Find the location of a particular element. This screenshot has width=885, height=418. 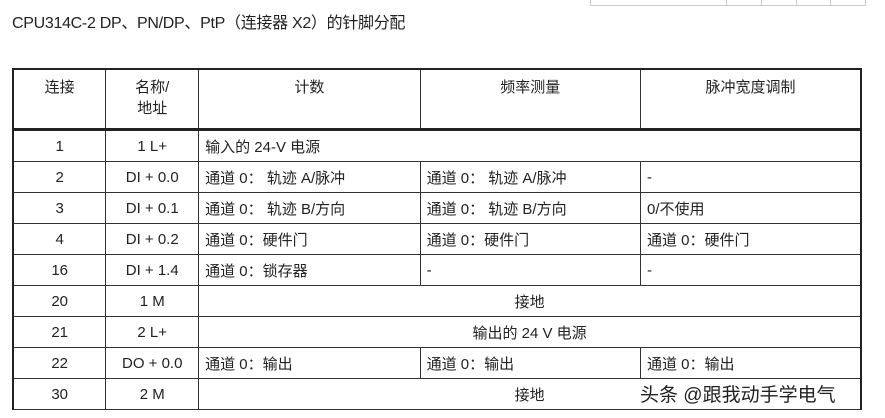

name-cell: DI + 0.0 is located at coordinates (152, 177).